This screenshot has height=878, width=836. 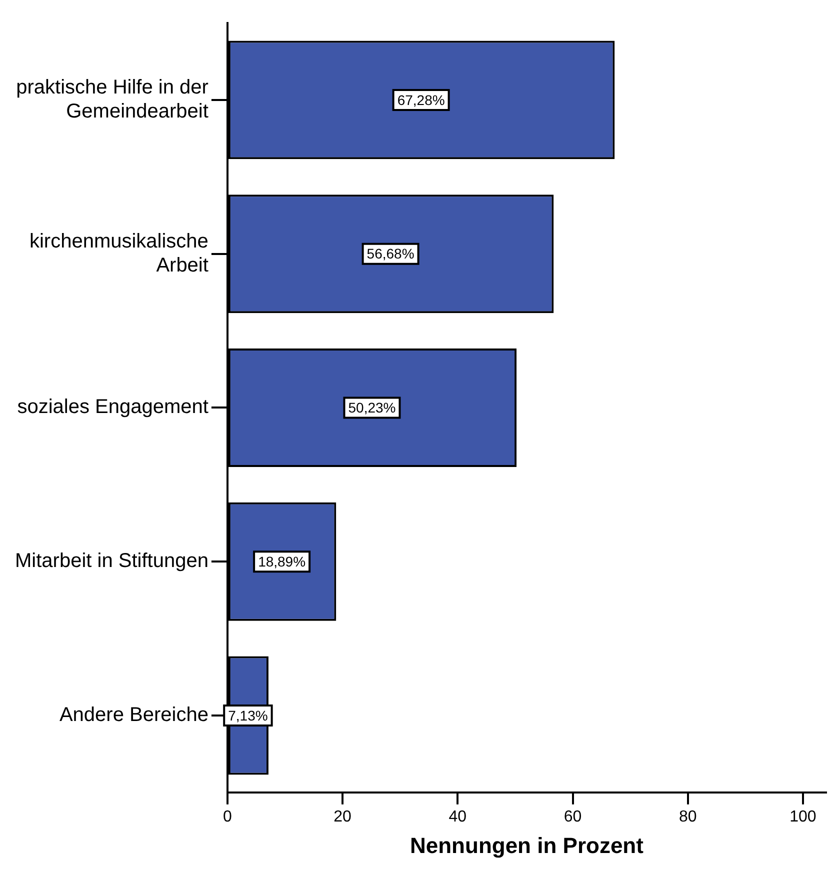 I want to click on y-tick-label: kirchenmusikalische Arbeit, so click(x=119, y=253).